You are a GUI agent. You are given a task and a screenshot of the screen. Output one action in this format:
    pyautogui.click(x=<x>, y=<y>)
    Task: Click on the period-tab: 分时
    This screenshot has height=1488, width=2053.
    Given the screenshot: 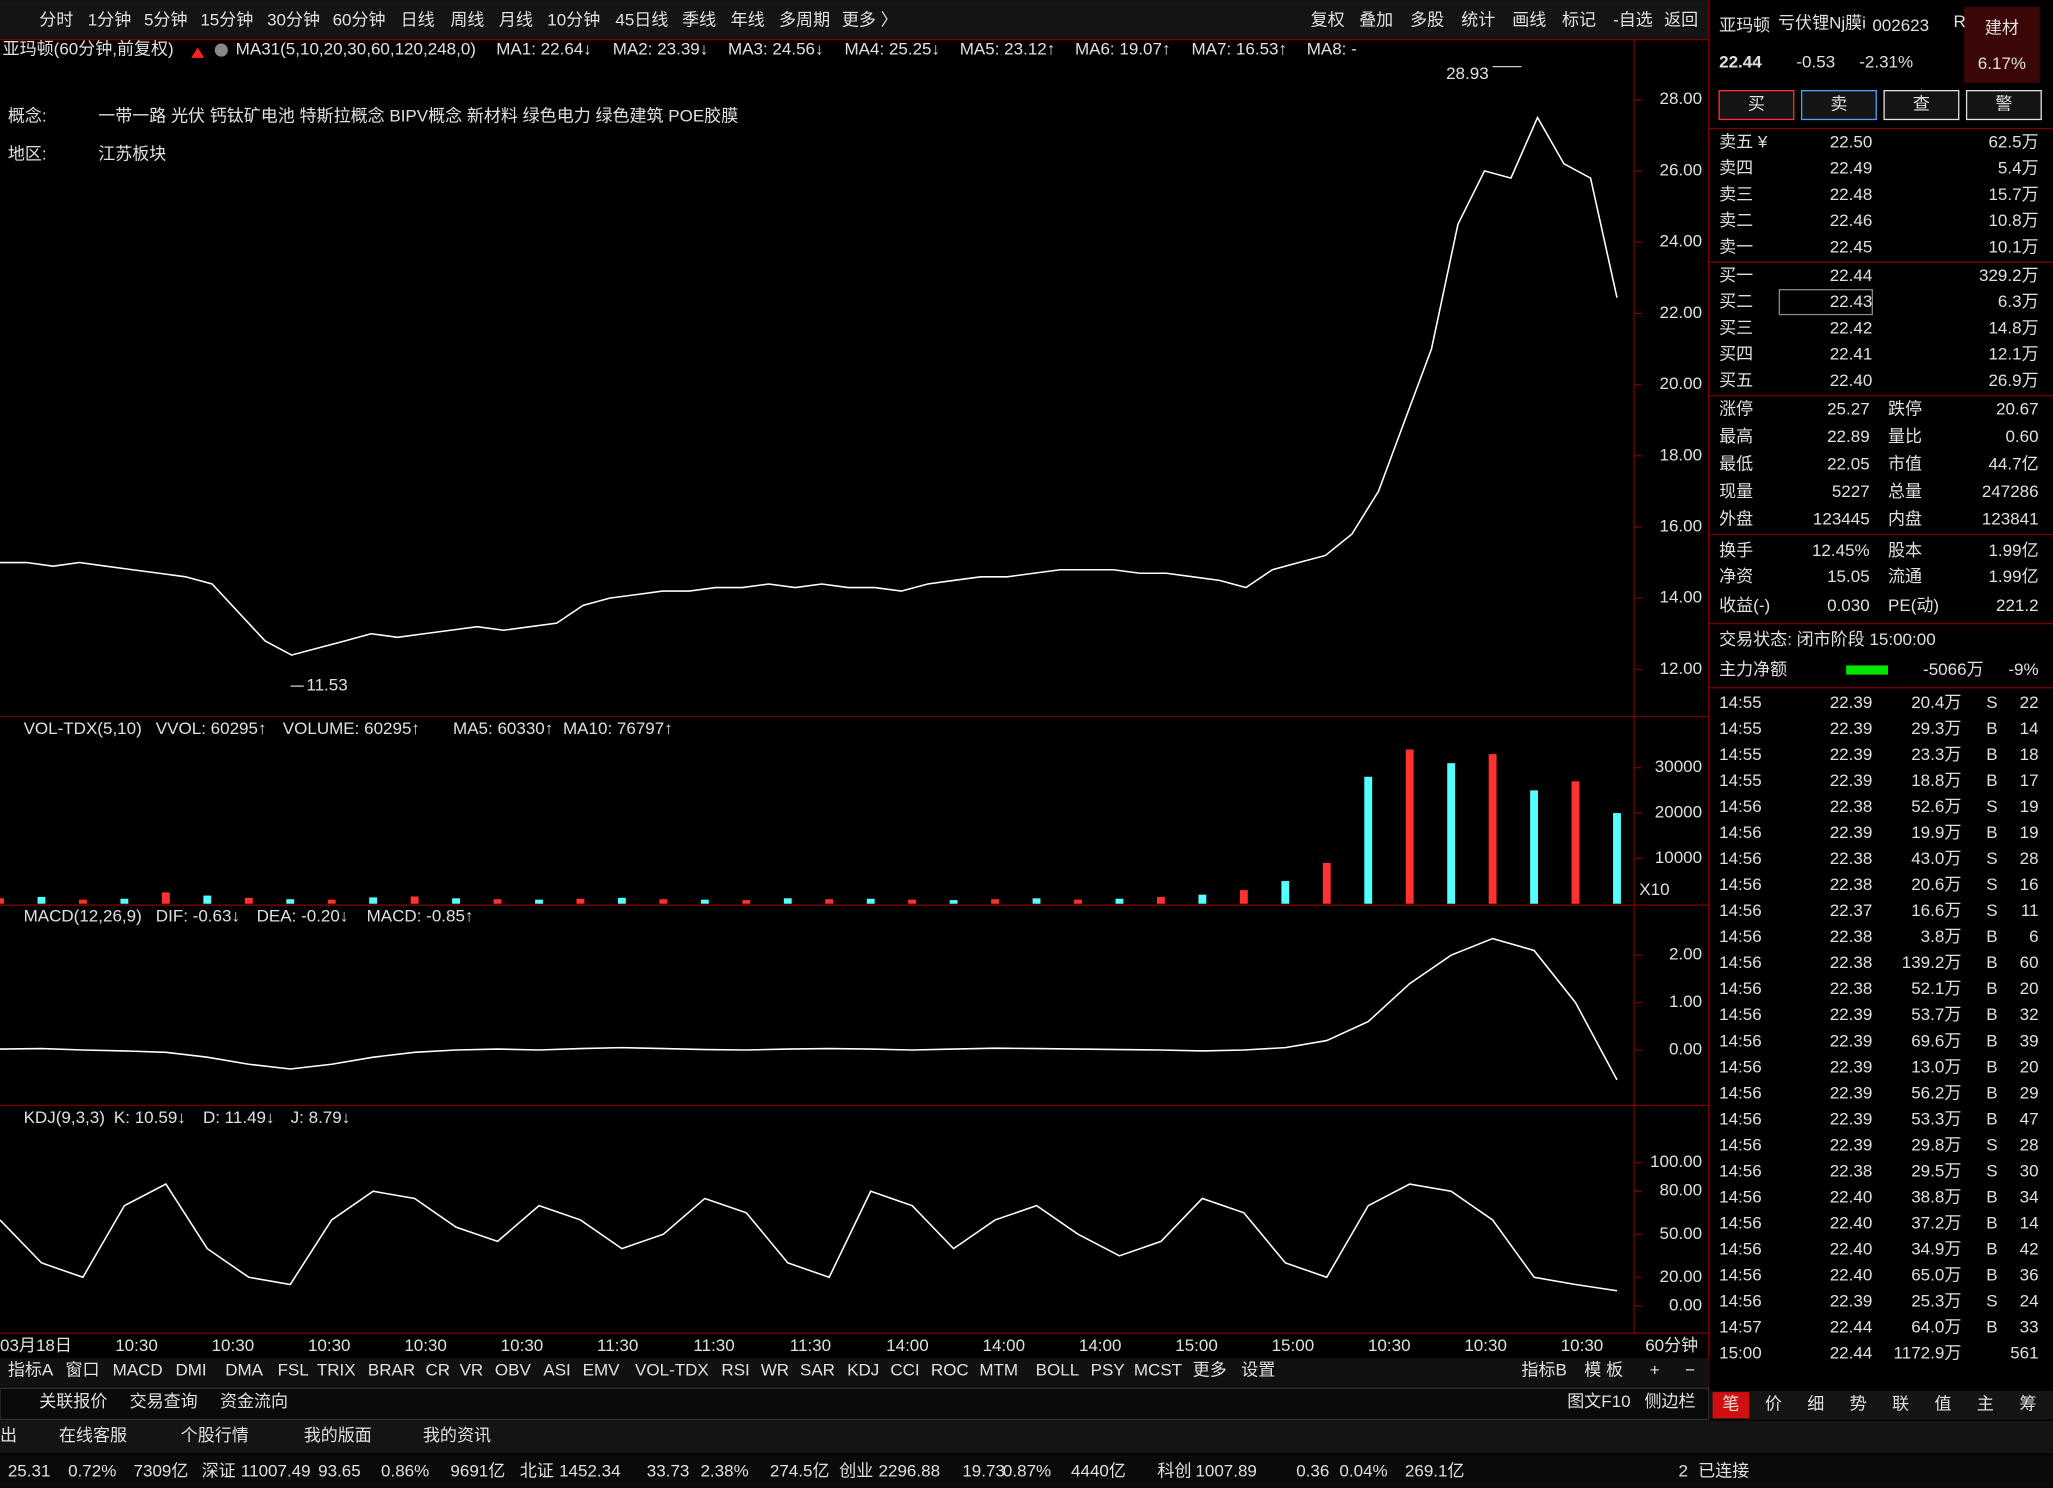 What is the action you would take?
    pyautogui.click(x=56, y=20)
    